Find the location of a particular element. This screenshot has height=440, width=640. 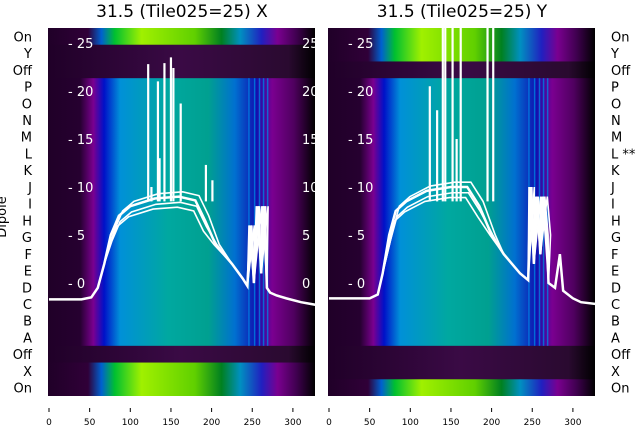

overlay-ytick-label-right: 0 is located at coordinates (306, 284).